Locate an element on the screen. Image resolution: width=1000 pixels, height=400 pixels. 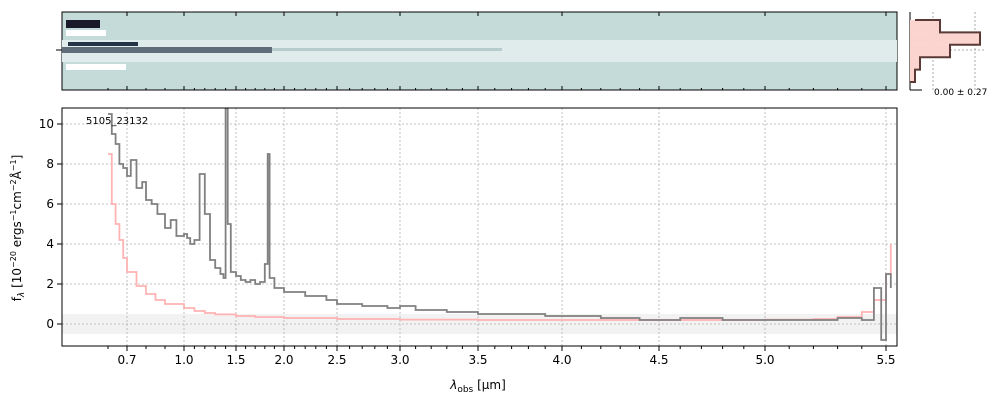
spectrum-2d-faint-trace is located at coordinates (387, 49).